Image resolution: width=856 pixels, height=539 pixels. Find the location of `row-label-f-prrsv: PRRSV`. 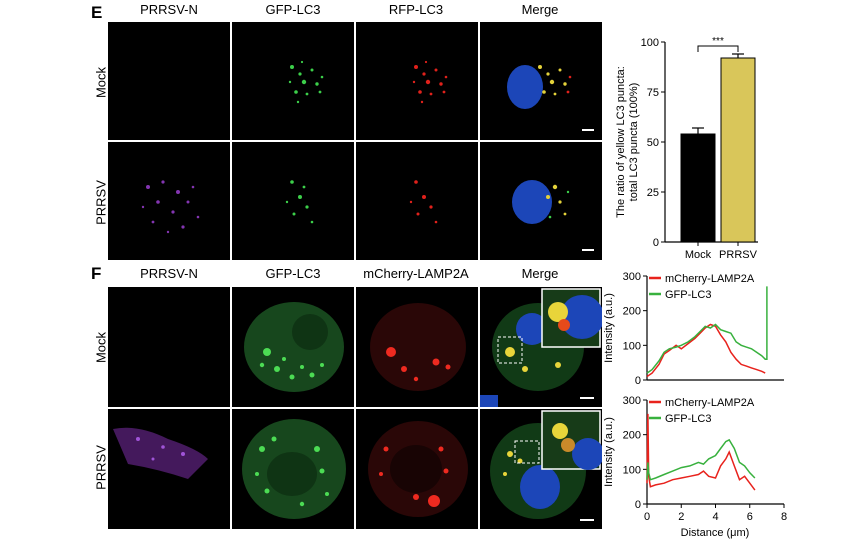

row-label-f-prrsv: PRRSV is located at coordinates (101, 467).